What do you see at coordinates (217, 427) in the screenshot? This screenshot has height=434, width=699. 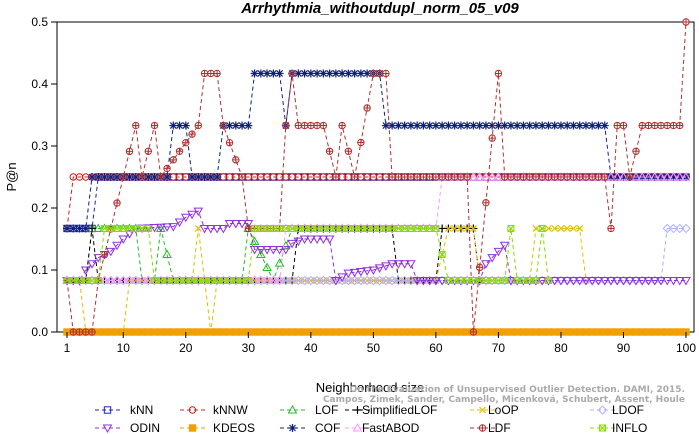 I see `legend-item-kdeos: KDEOS` at bounding box center [217, 427].